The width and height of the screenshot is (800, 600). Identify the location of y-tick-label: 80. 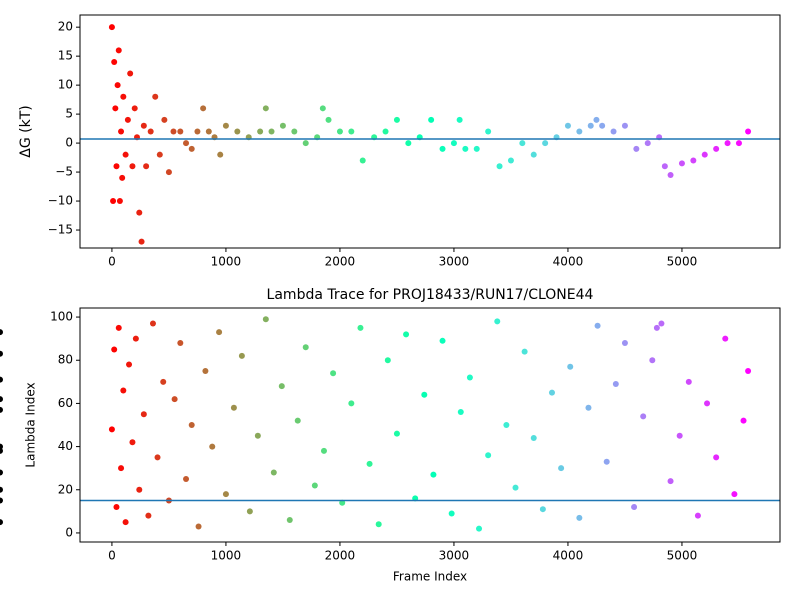
(65, 360).